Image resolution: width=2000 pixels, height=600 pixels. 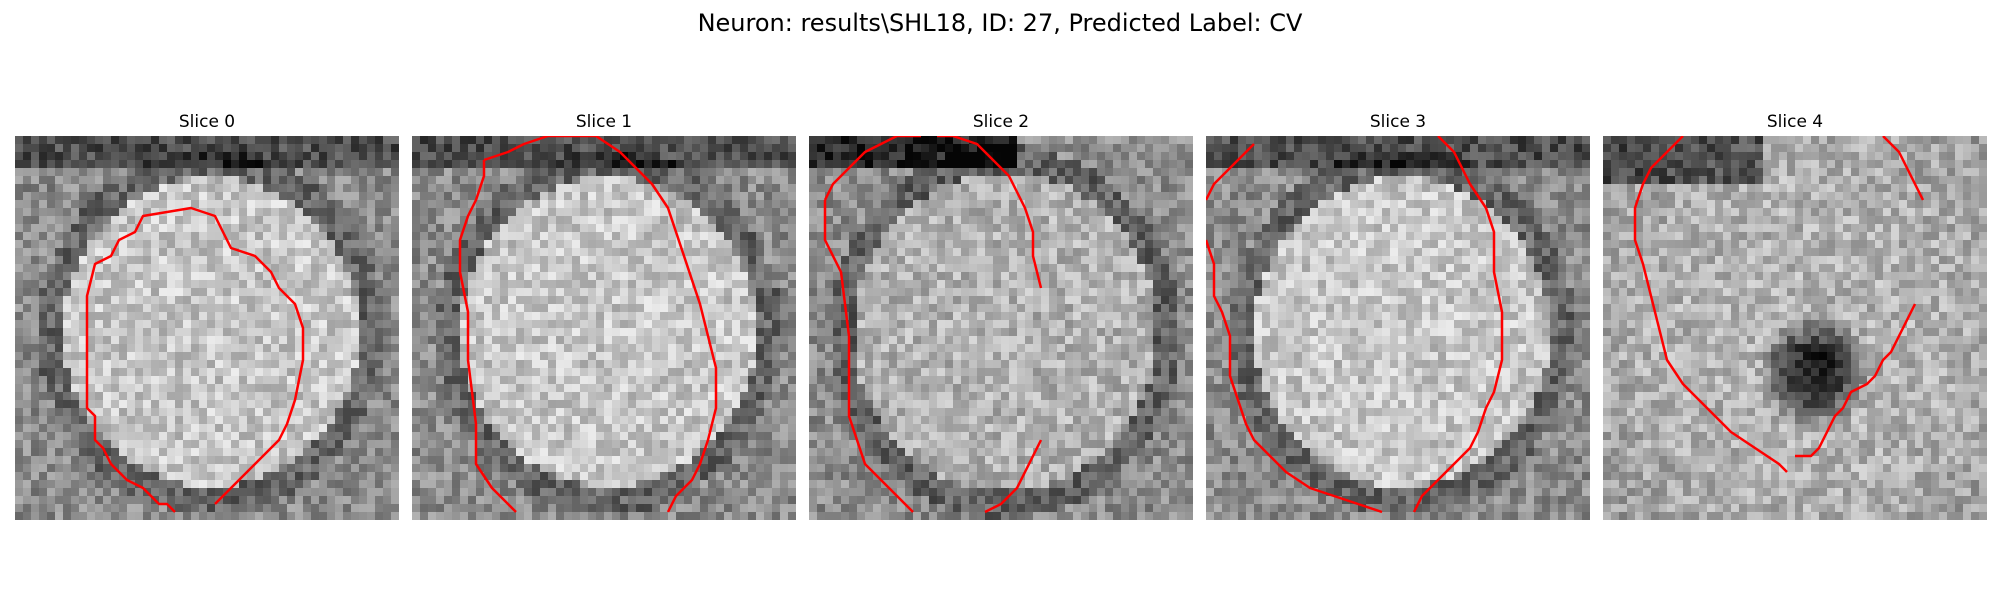 What do you see at coordinates (1001, 122) in the screenshot?
I see `slice-title: Slice 2` at bounding box center [1001, 122].